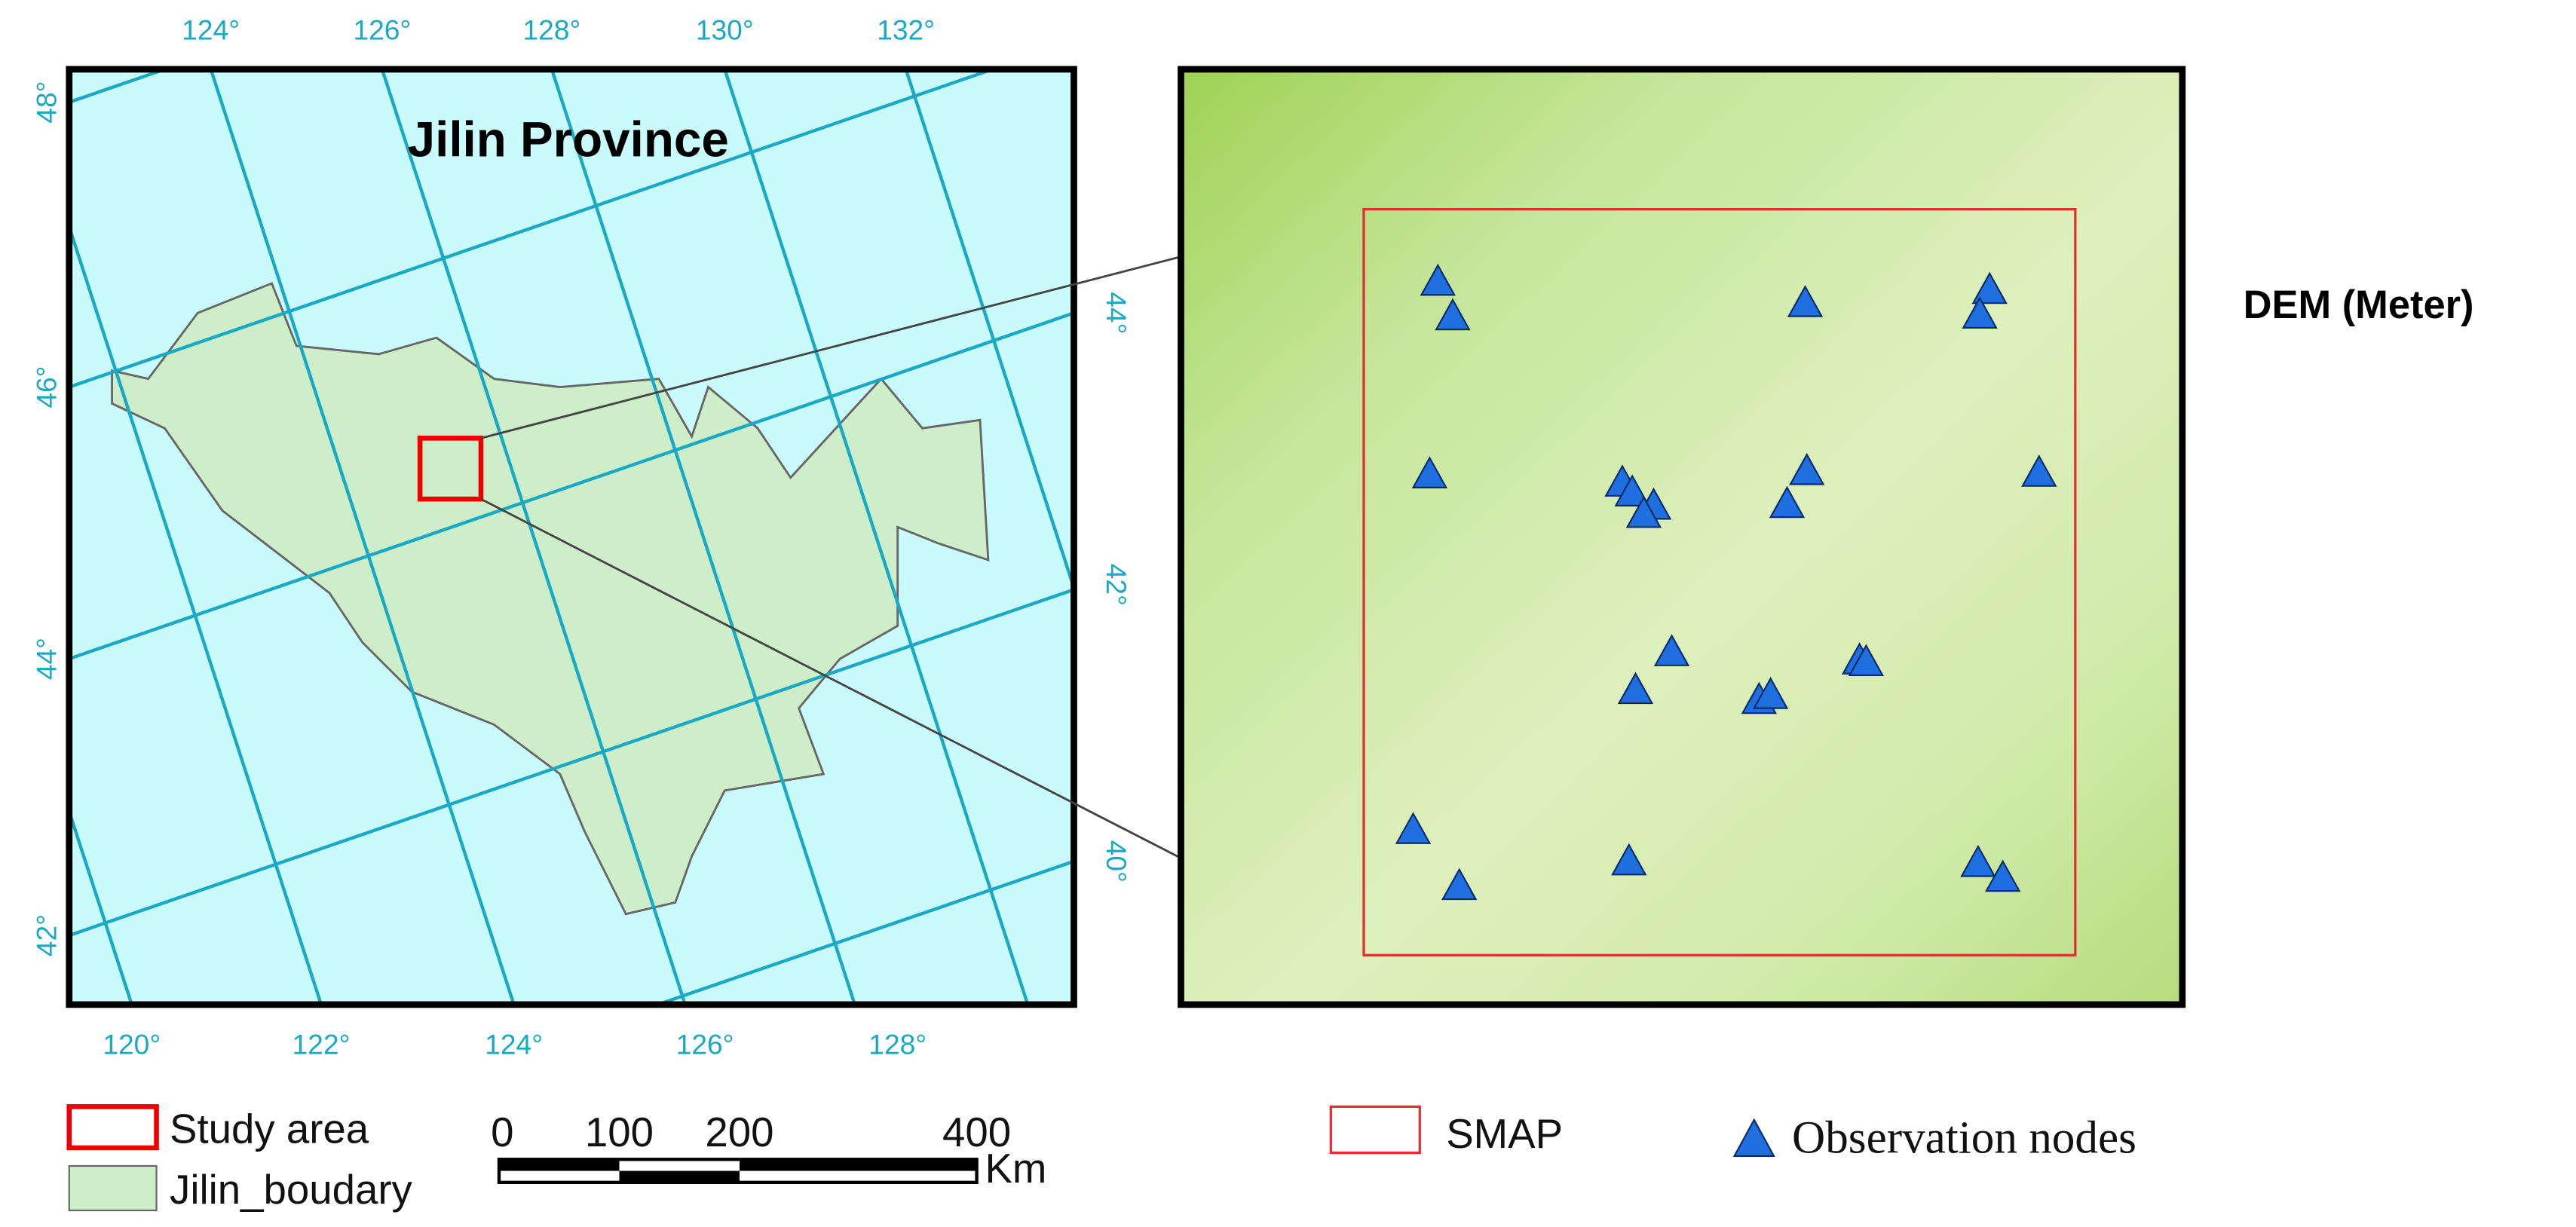  What do you see at coordinates (322, 1044) in the screenshot?
I see `lon-label: 122°` at bounding box center [322, 1044].